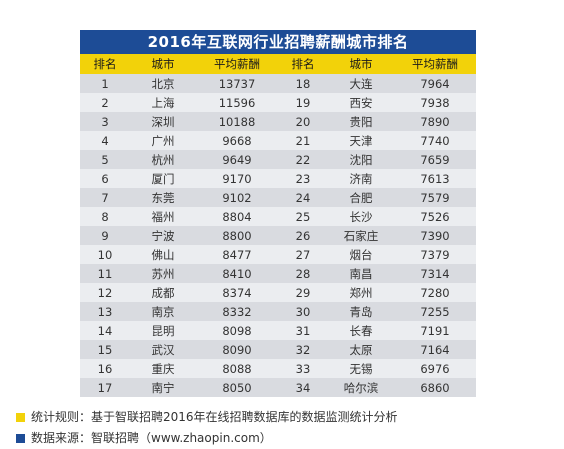 The height and width of the screenshot is (449, 564). Describe the element at coordinates (237, 330) in the screenshot. I see `table-cell: 8098` at that location.